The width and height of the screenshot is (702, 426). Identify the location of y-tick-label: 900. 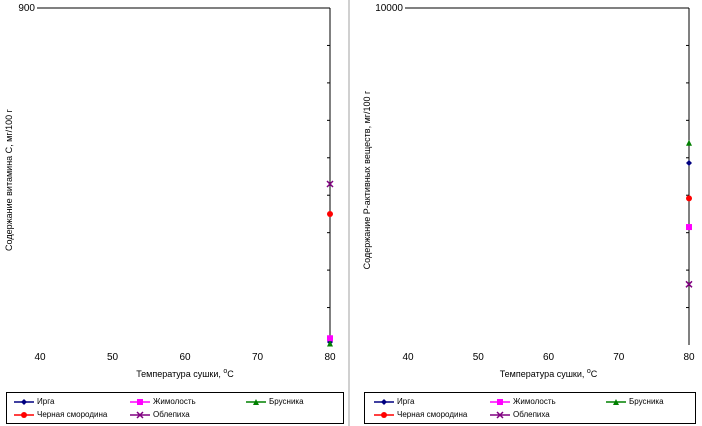
(26, 8).